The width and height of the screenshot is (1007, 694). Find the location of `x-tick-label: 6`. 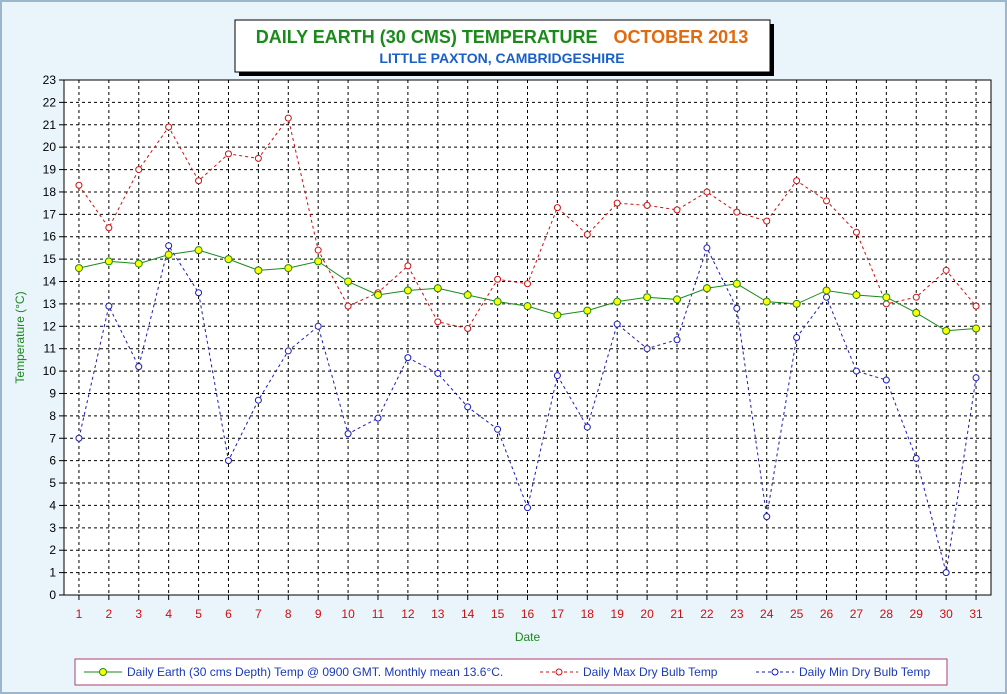

x-tick-label: 6 is located at coordinates (228, 614).